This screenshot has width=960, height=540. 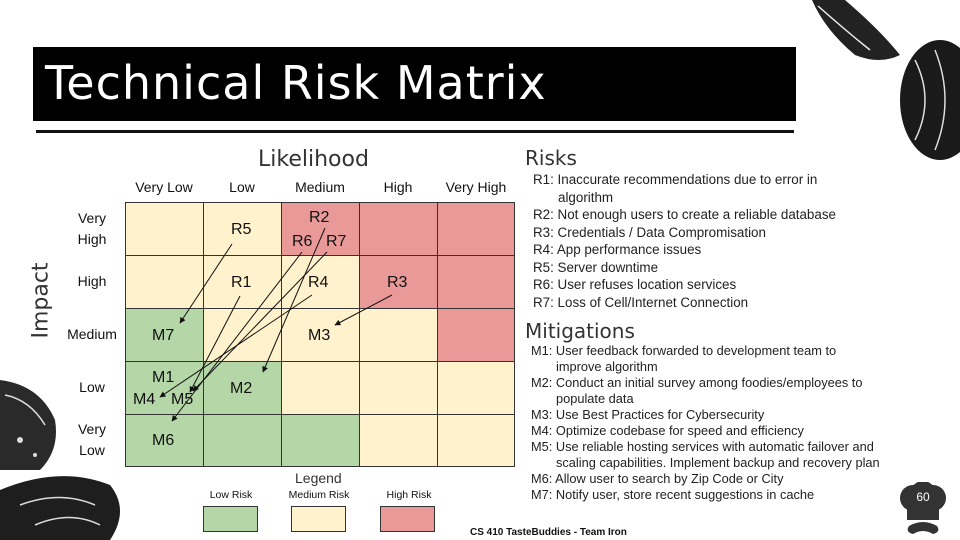 I want to click on mitigation-item-m3: M3: Use Best Practices for Cybersecurity, so click(x=741, y=415).